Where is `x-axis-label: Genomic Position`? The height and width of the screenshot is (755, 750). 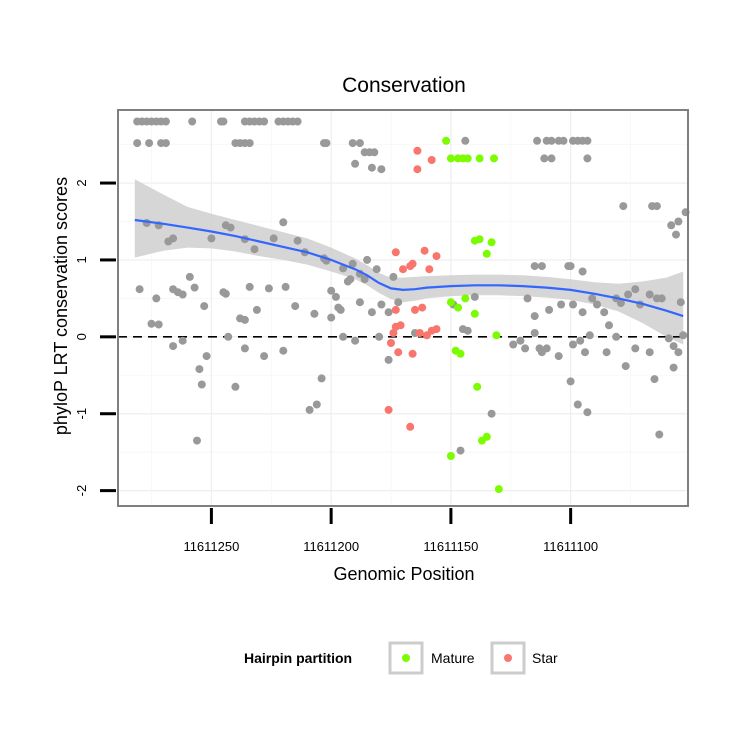
x-axis-label: Genomic Position is located at coordinates (403, 574).